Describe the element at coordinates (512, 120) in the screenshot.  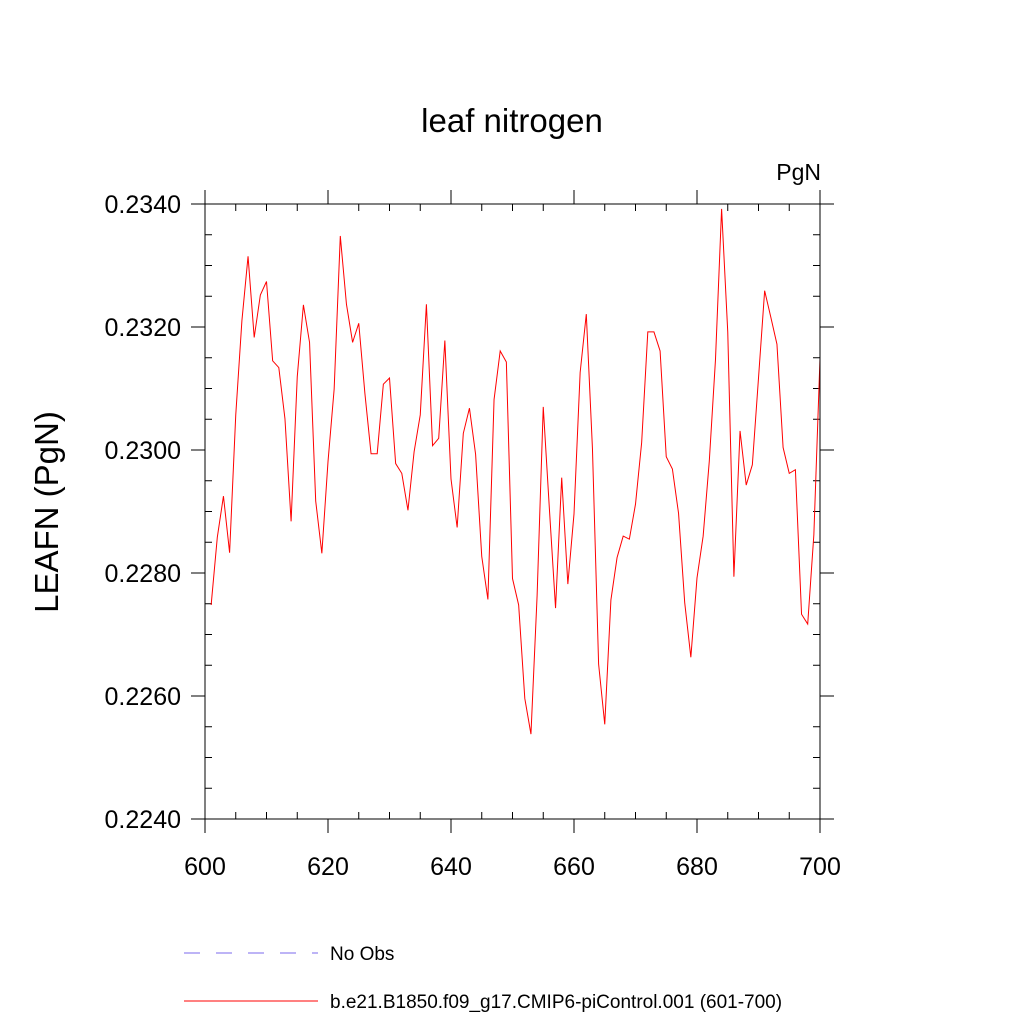
I see `chart-title: leaf nitrogen` at that location.